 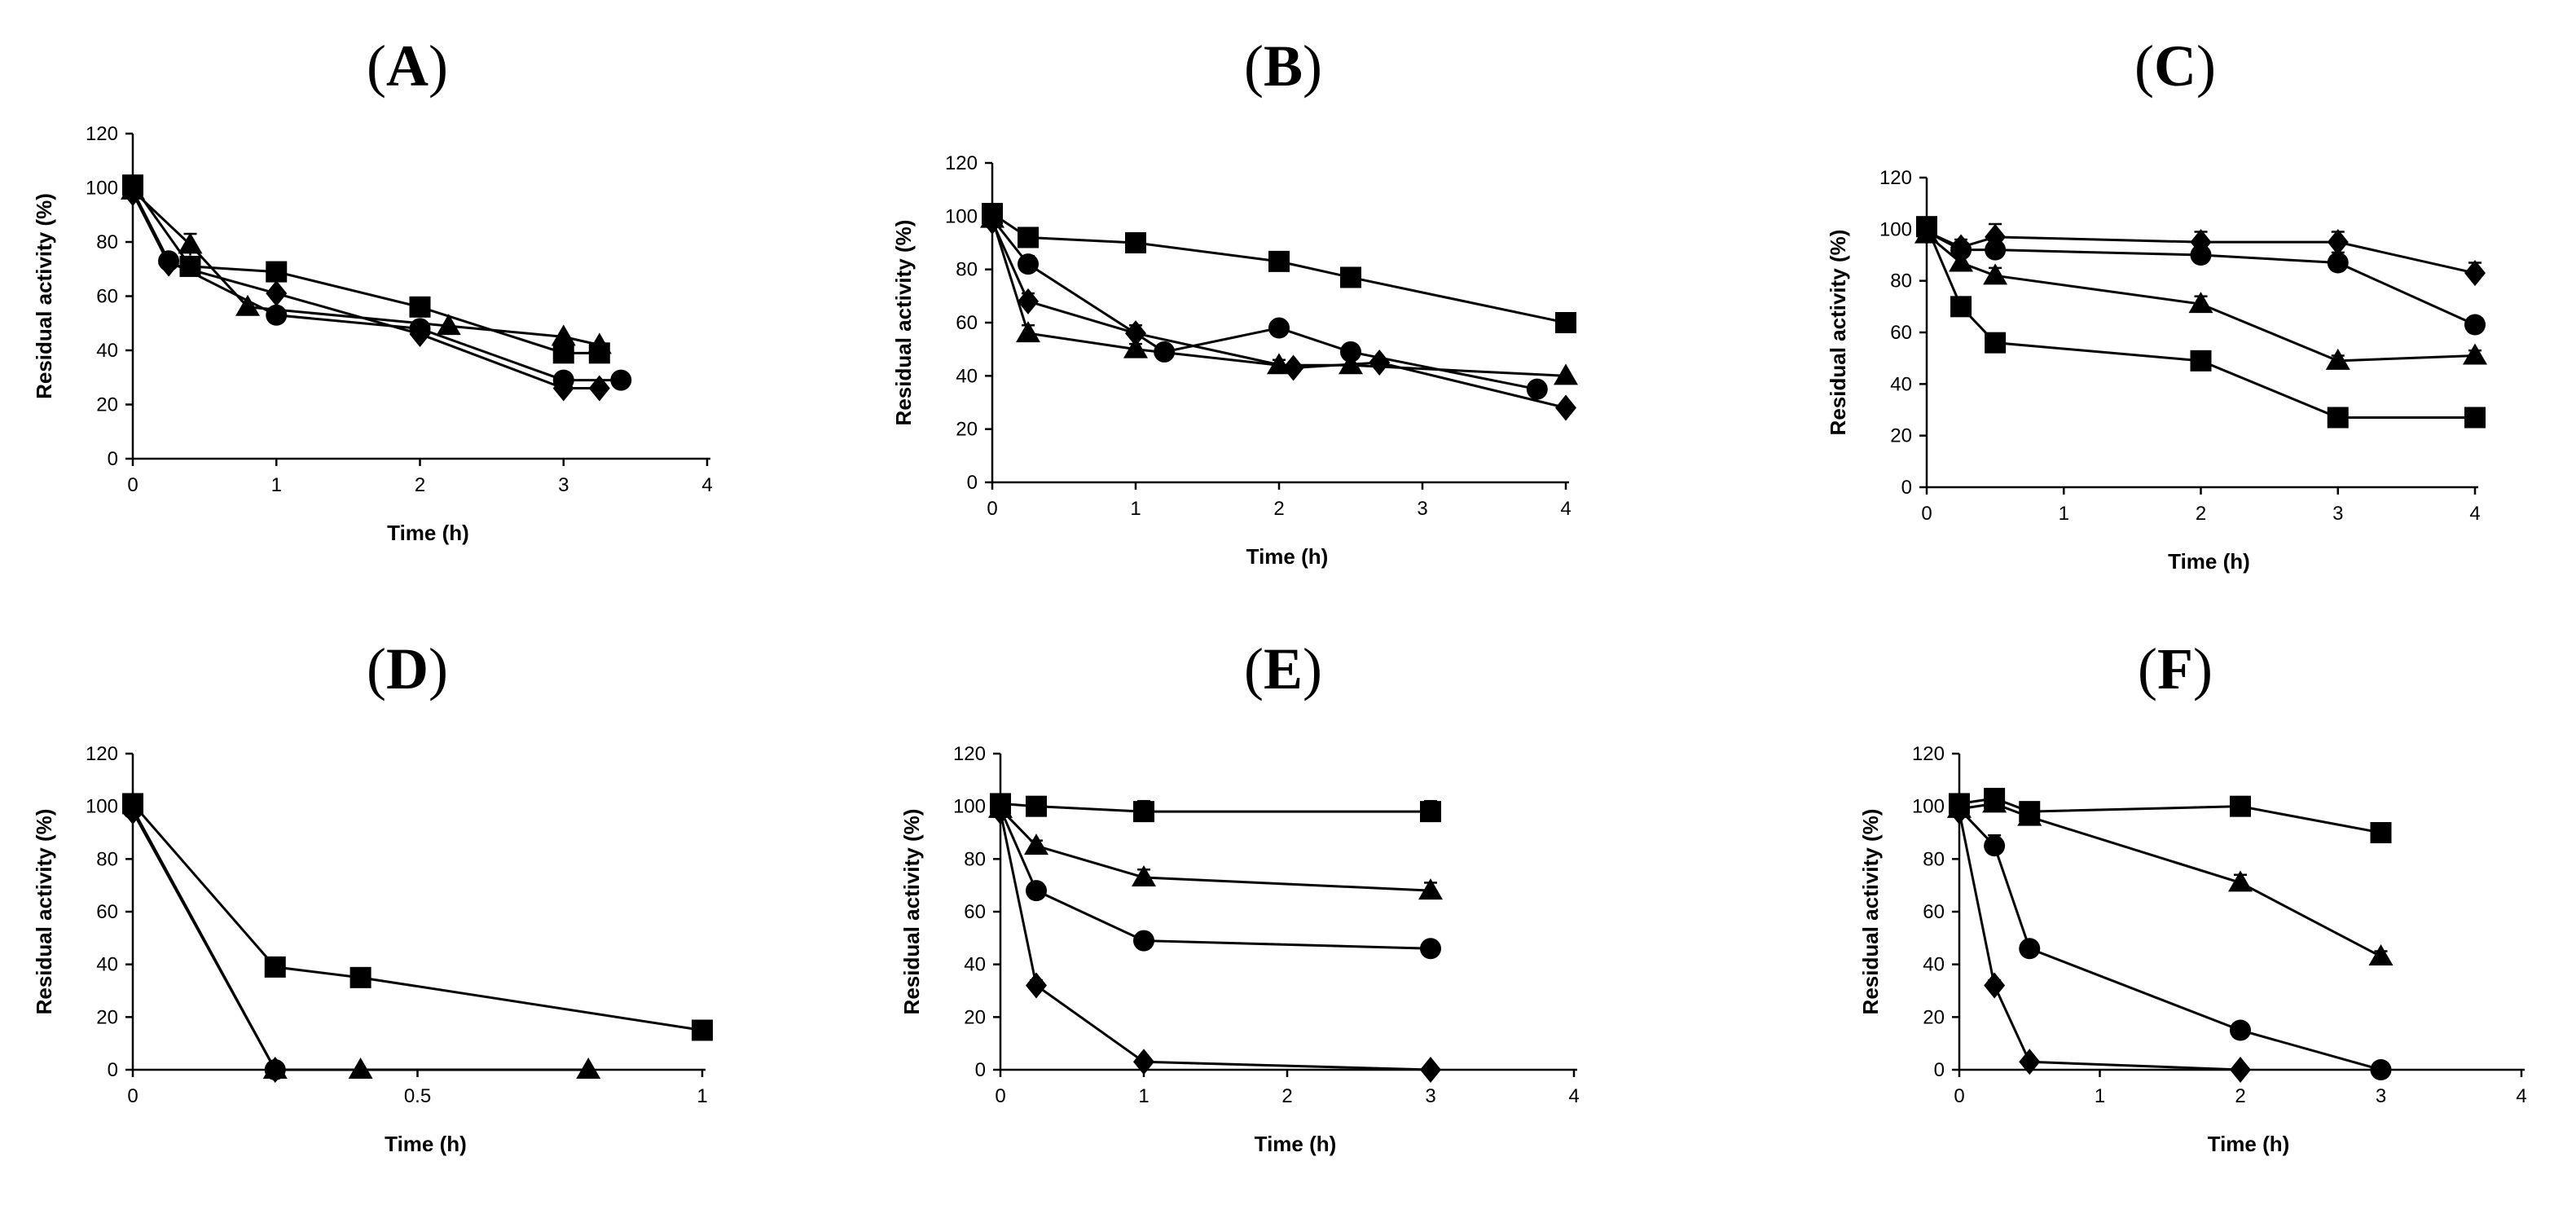 I want to click on panel-label: (D), so click(x=407, y=668).